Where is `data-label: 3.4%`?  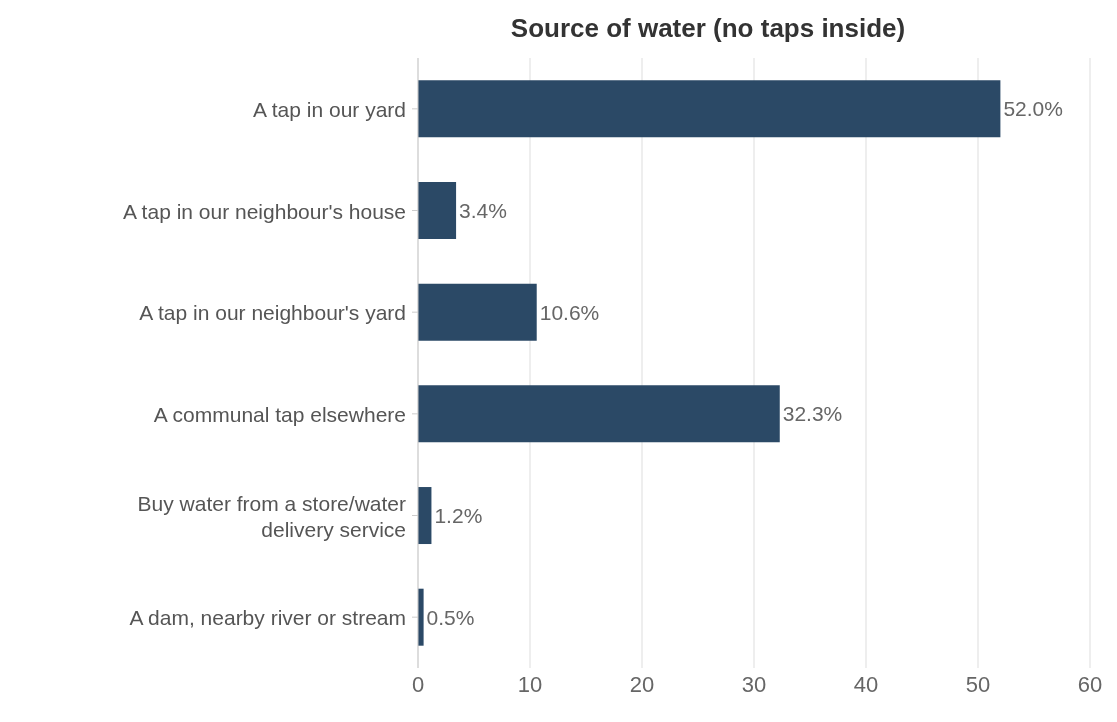 data-label: 3.4% is located at coordinates (483, 210).